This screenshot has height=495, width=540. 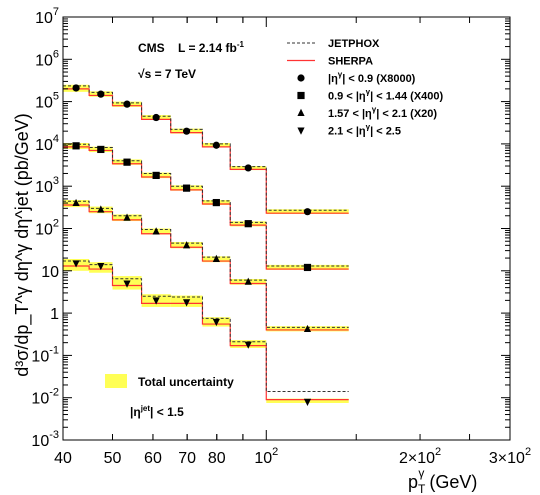 What do you see at coordinates (167, 74) in the screenshot?
I see `energy-label: √s = 7 TeV` at bounding box center [167, 74].